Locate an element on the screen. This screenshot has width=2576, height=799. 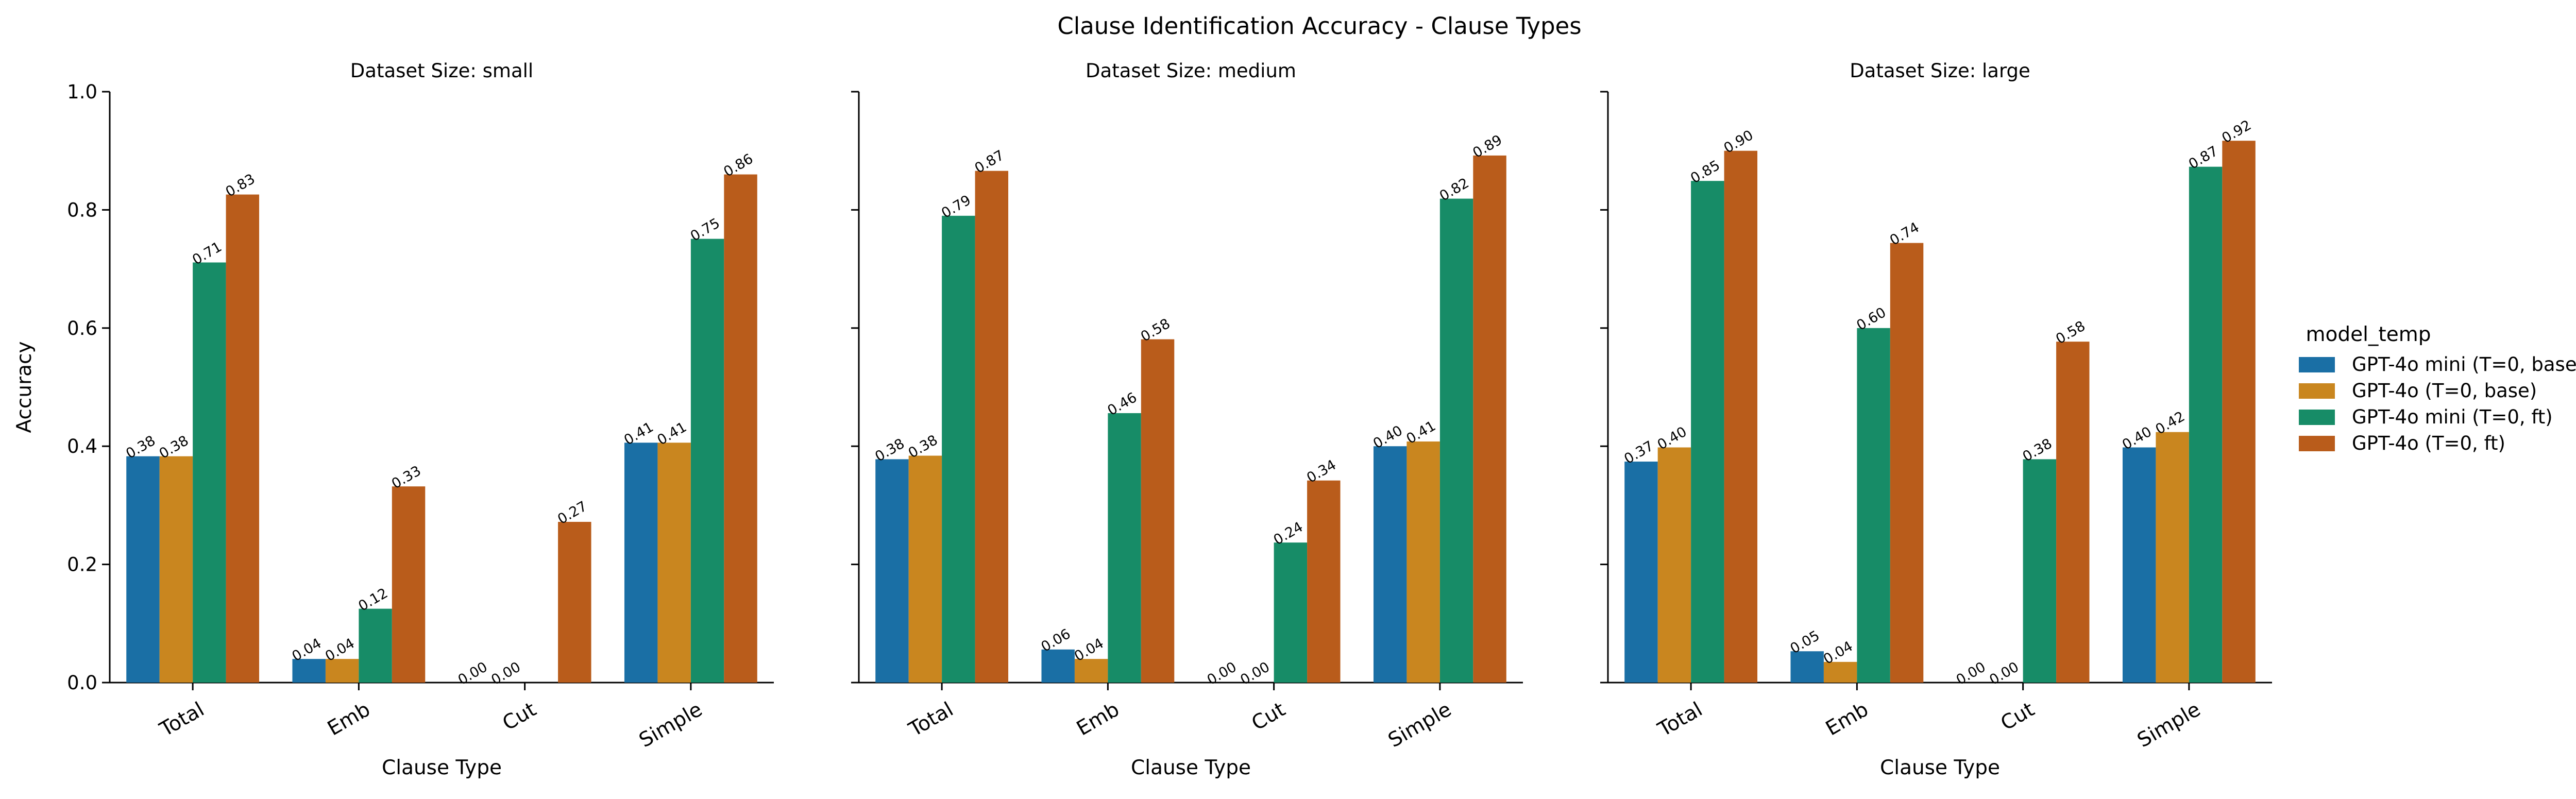
y-tick-label: 0.6 is located at coordinates (82, 328).